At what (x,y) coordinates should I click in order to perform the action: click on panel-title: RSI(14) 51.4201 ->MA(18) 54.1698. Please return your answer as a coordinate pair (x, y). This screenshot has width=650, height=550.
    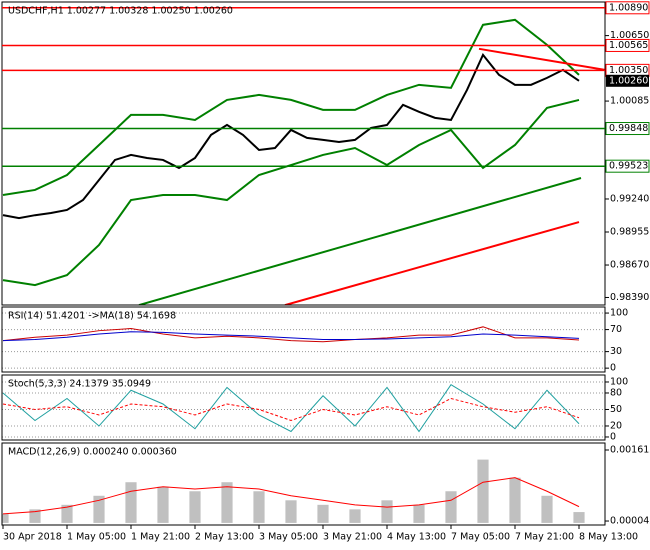
    Looking at the image, I should click on (92, 316).